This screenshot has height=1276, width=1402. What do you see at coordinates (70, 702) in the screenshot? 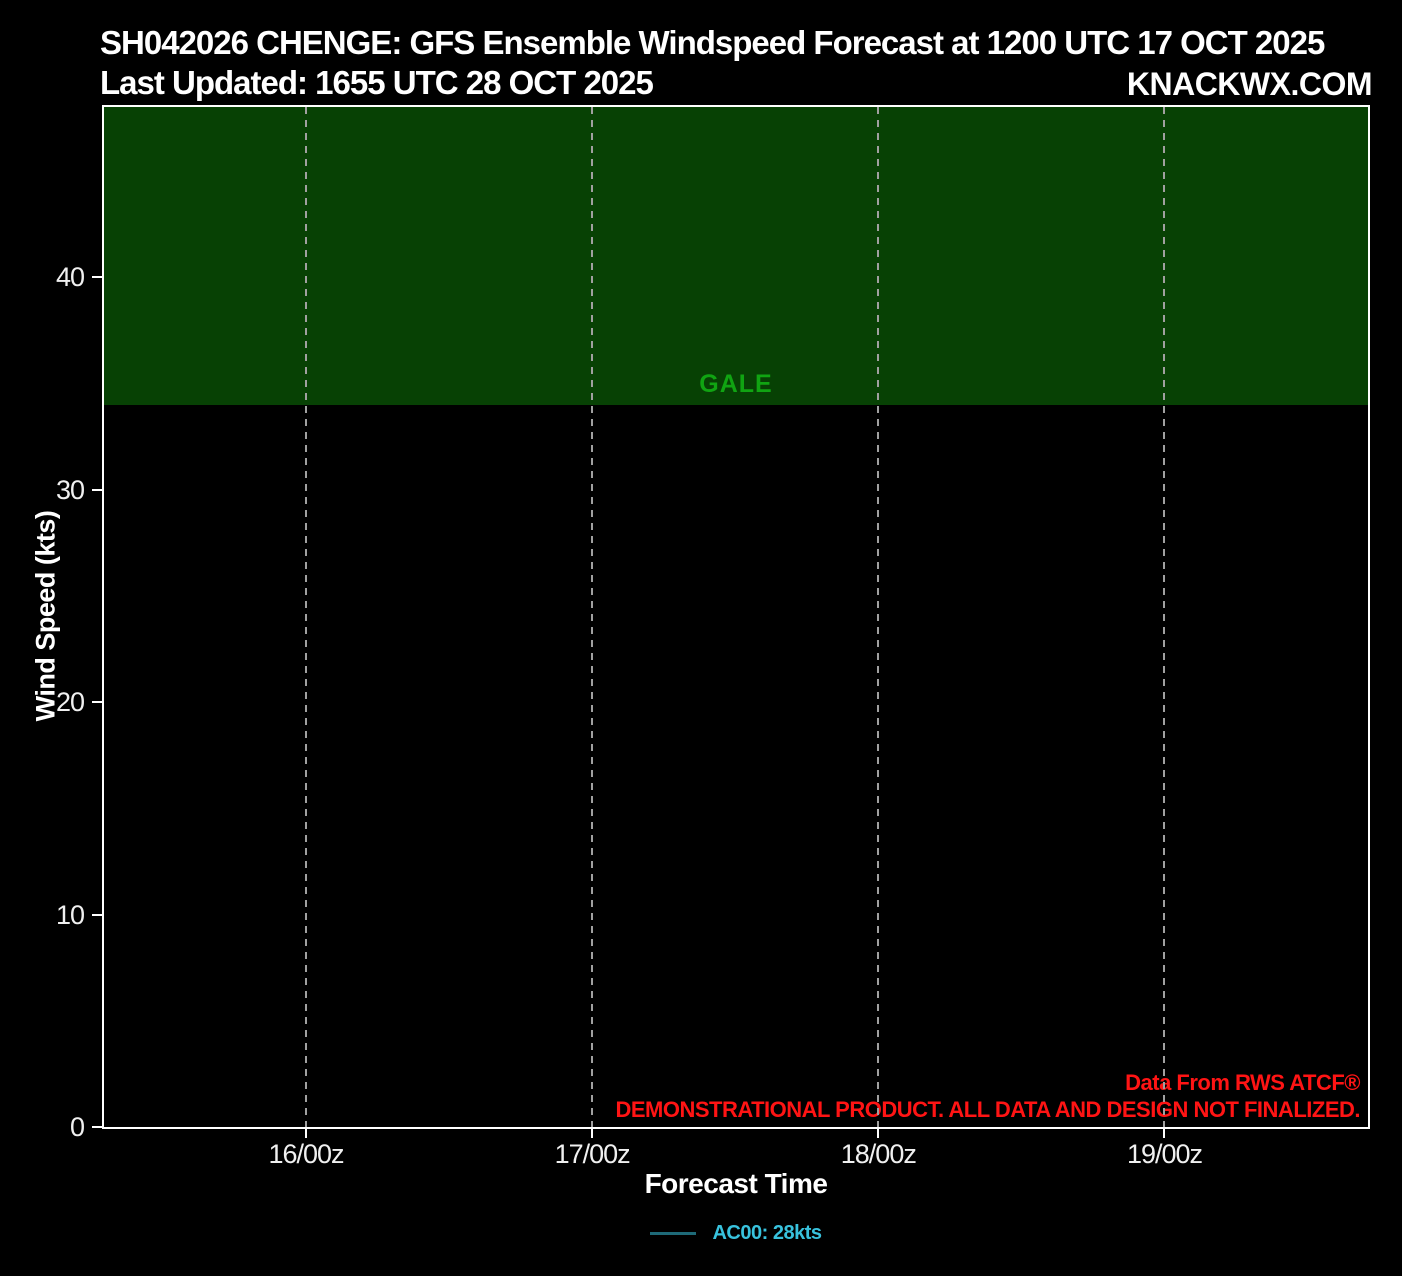
I see `y-tick-label: 20` at bounding box center [70, 702].